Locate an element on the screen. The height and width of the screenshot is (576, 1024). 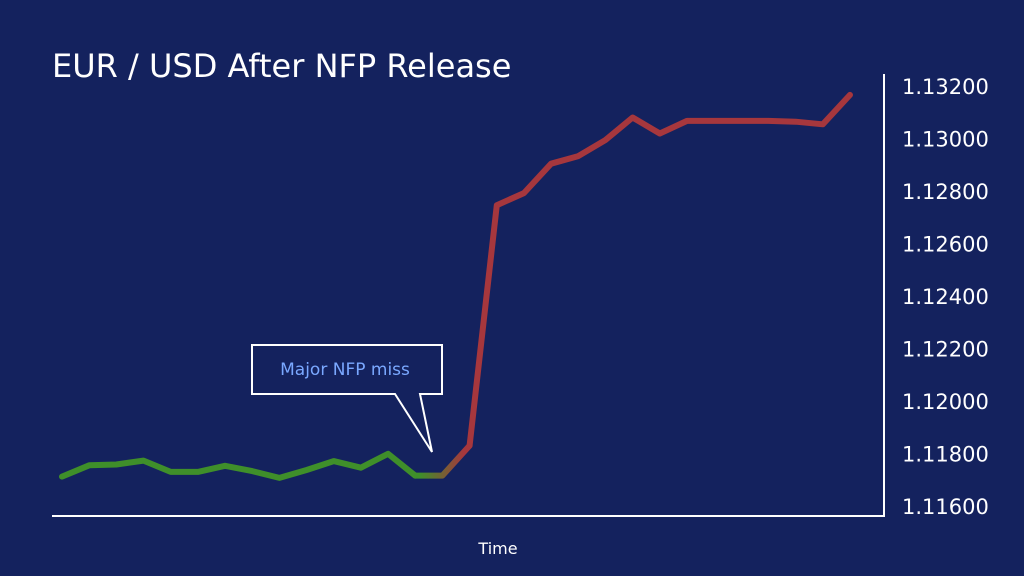
y-tick-label: 1.13200 is located at coordinates (945, 87).